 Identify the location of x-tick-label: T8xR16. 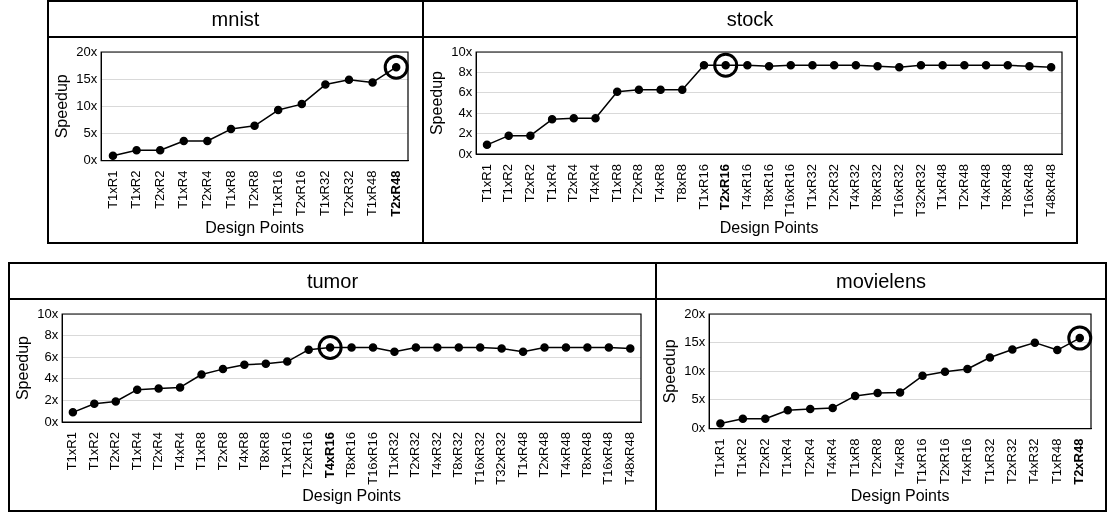
(351, 455).